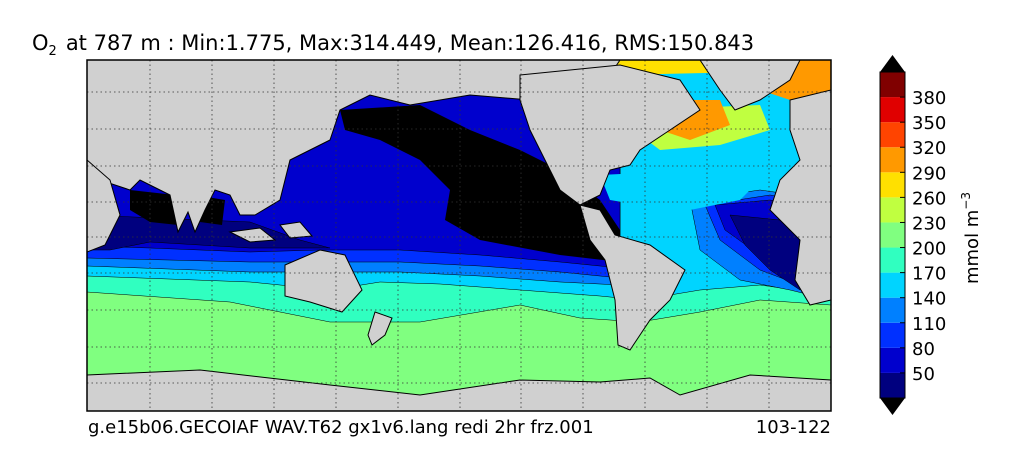 Image resolution: width=1015 pixels, height=466 pixels. I want to click on colorbar-tick-label: 320, so click(929, 148).